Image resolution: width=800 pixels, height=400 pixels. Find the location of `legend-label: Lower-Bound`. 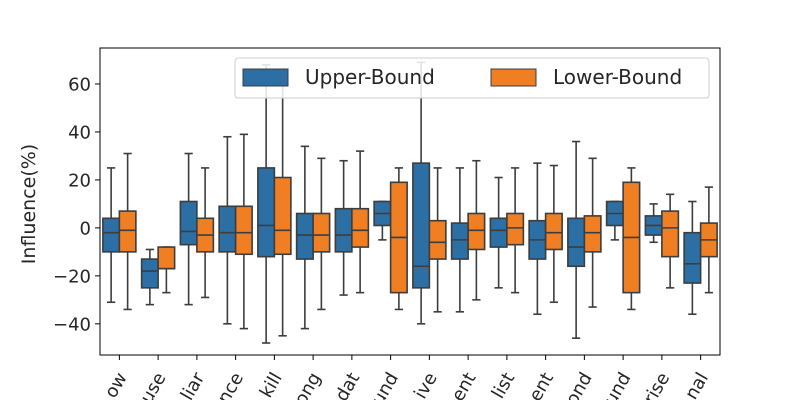

legend-label: Lower-Bound is located at coordinates (617, 77).